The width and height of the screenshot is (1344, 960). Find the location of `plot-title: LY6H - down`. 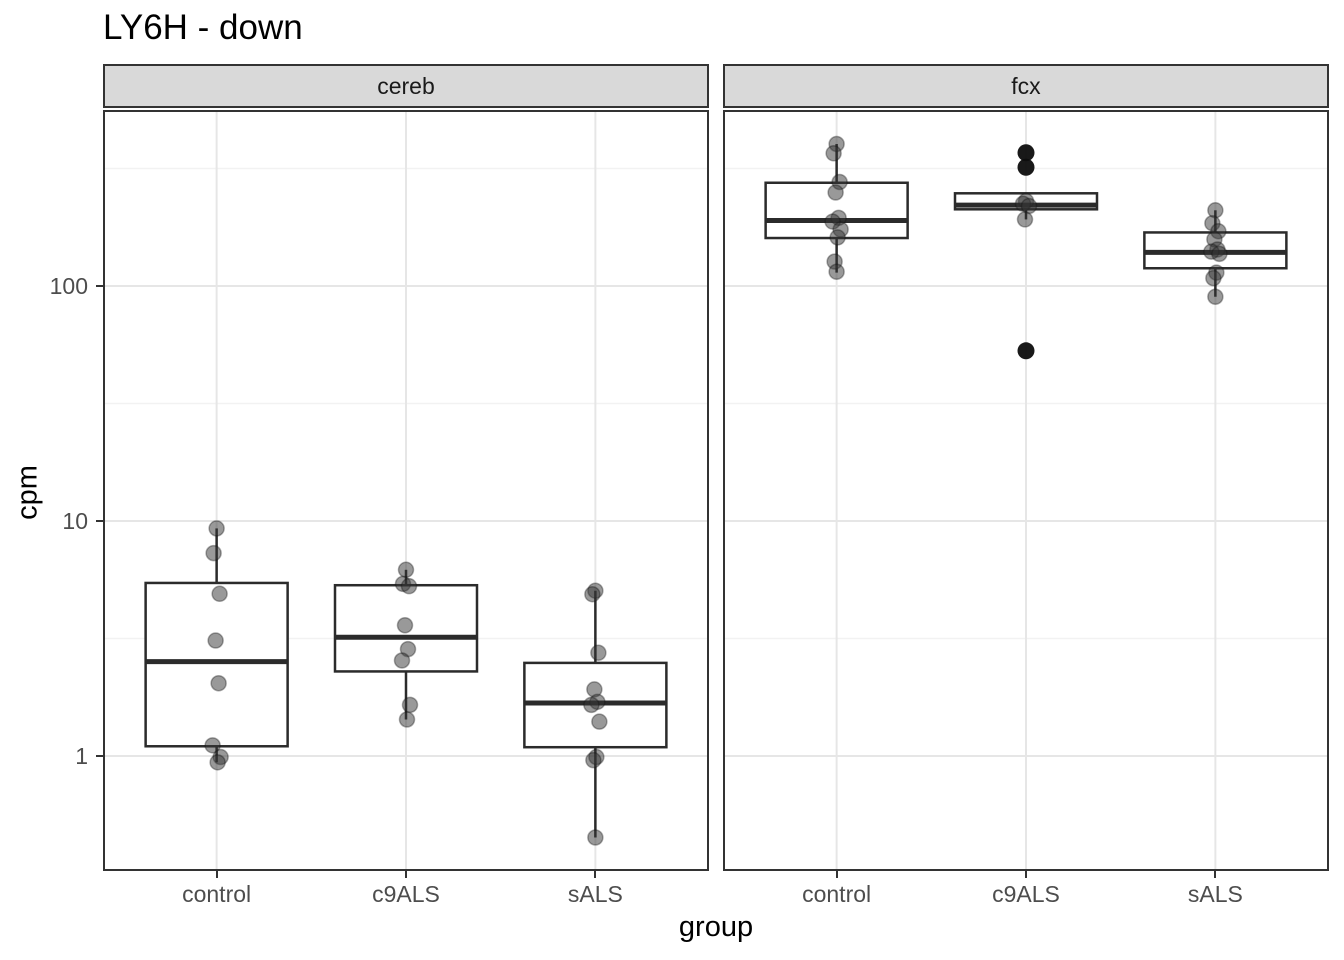

plot-title: LY6H - down is located at coordinates (203, 27).